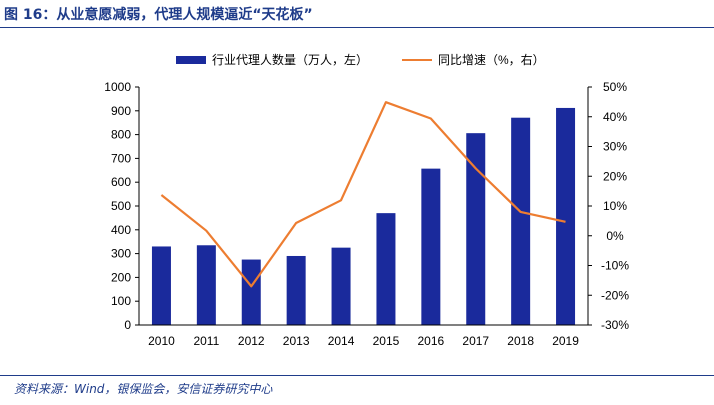 The image size is (714, 405). Describe the element at coordinates (251, 341) in the screenshot. I see `x-tick-label: 2012` at that location.